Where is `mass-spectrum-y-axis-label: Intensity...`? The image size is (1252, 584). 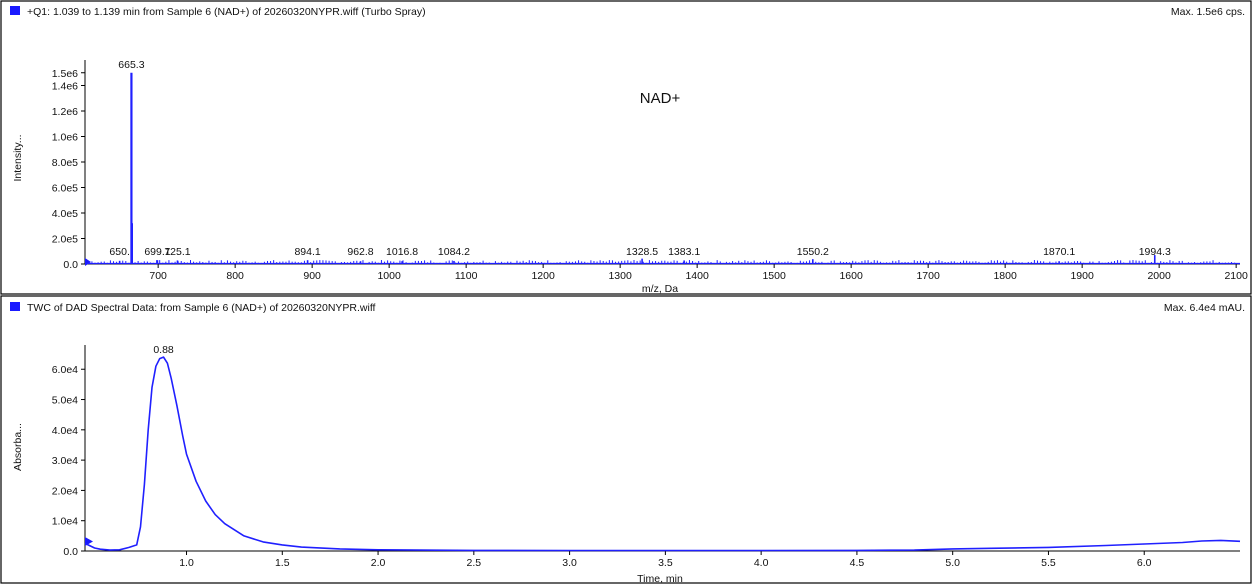 mass-spectrum-y-axis-label: Intensity... is located at coordinates (18, 157).